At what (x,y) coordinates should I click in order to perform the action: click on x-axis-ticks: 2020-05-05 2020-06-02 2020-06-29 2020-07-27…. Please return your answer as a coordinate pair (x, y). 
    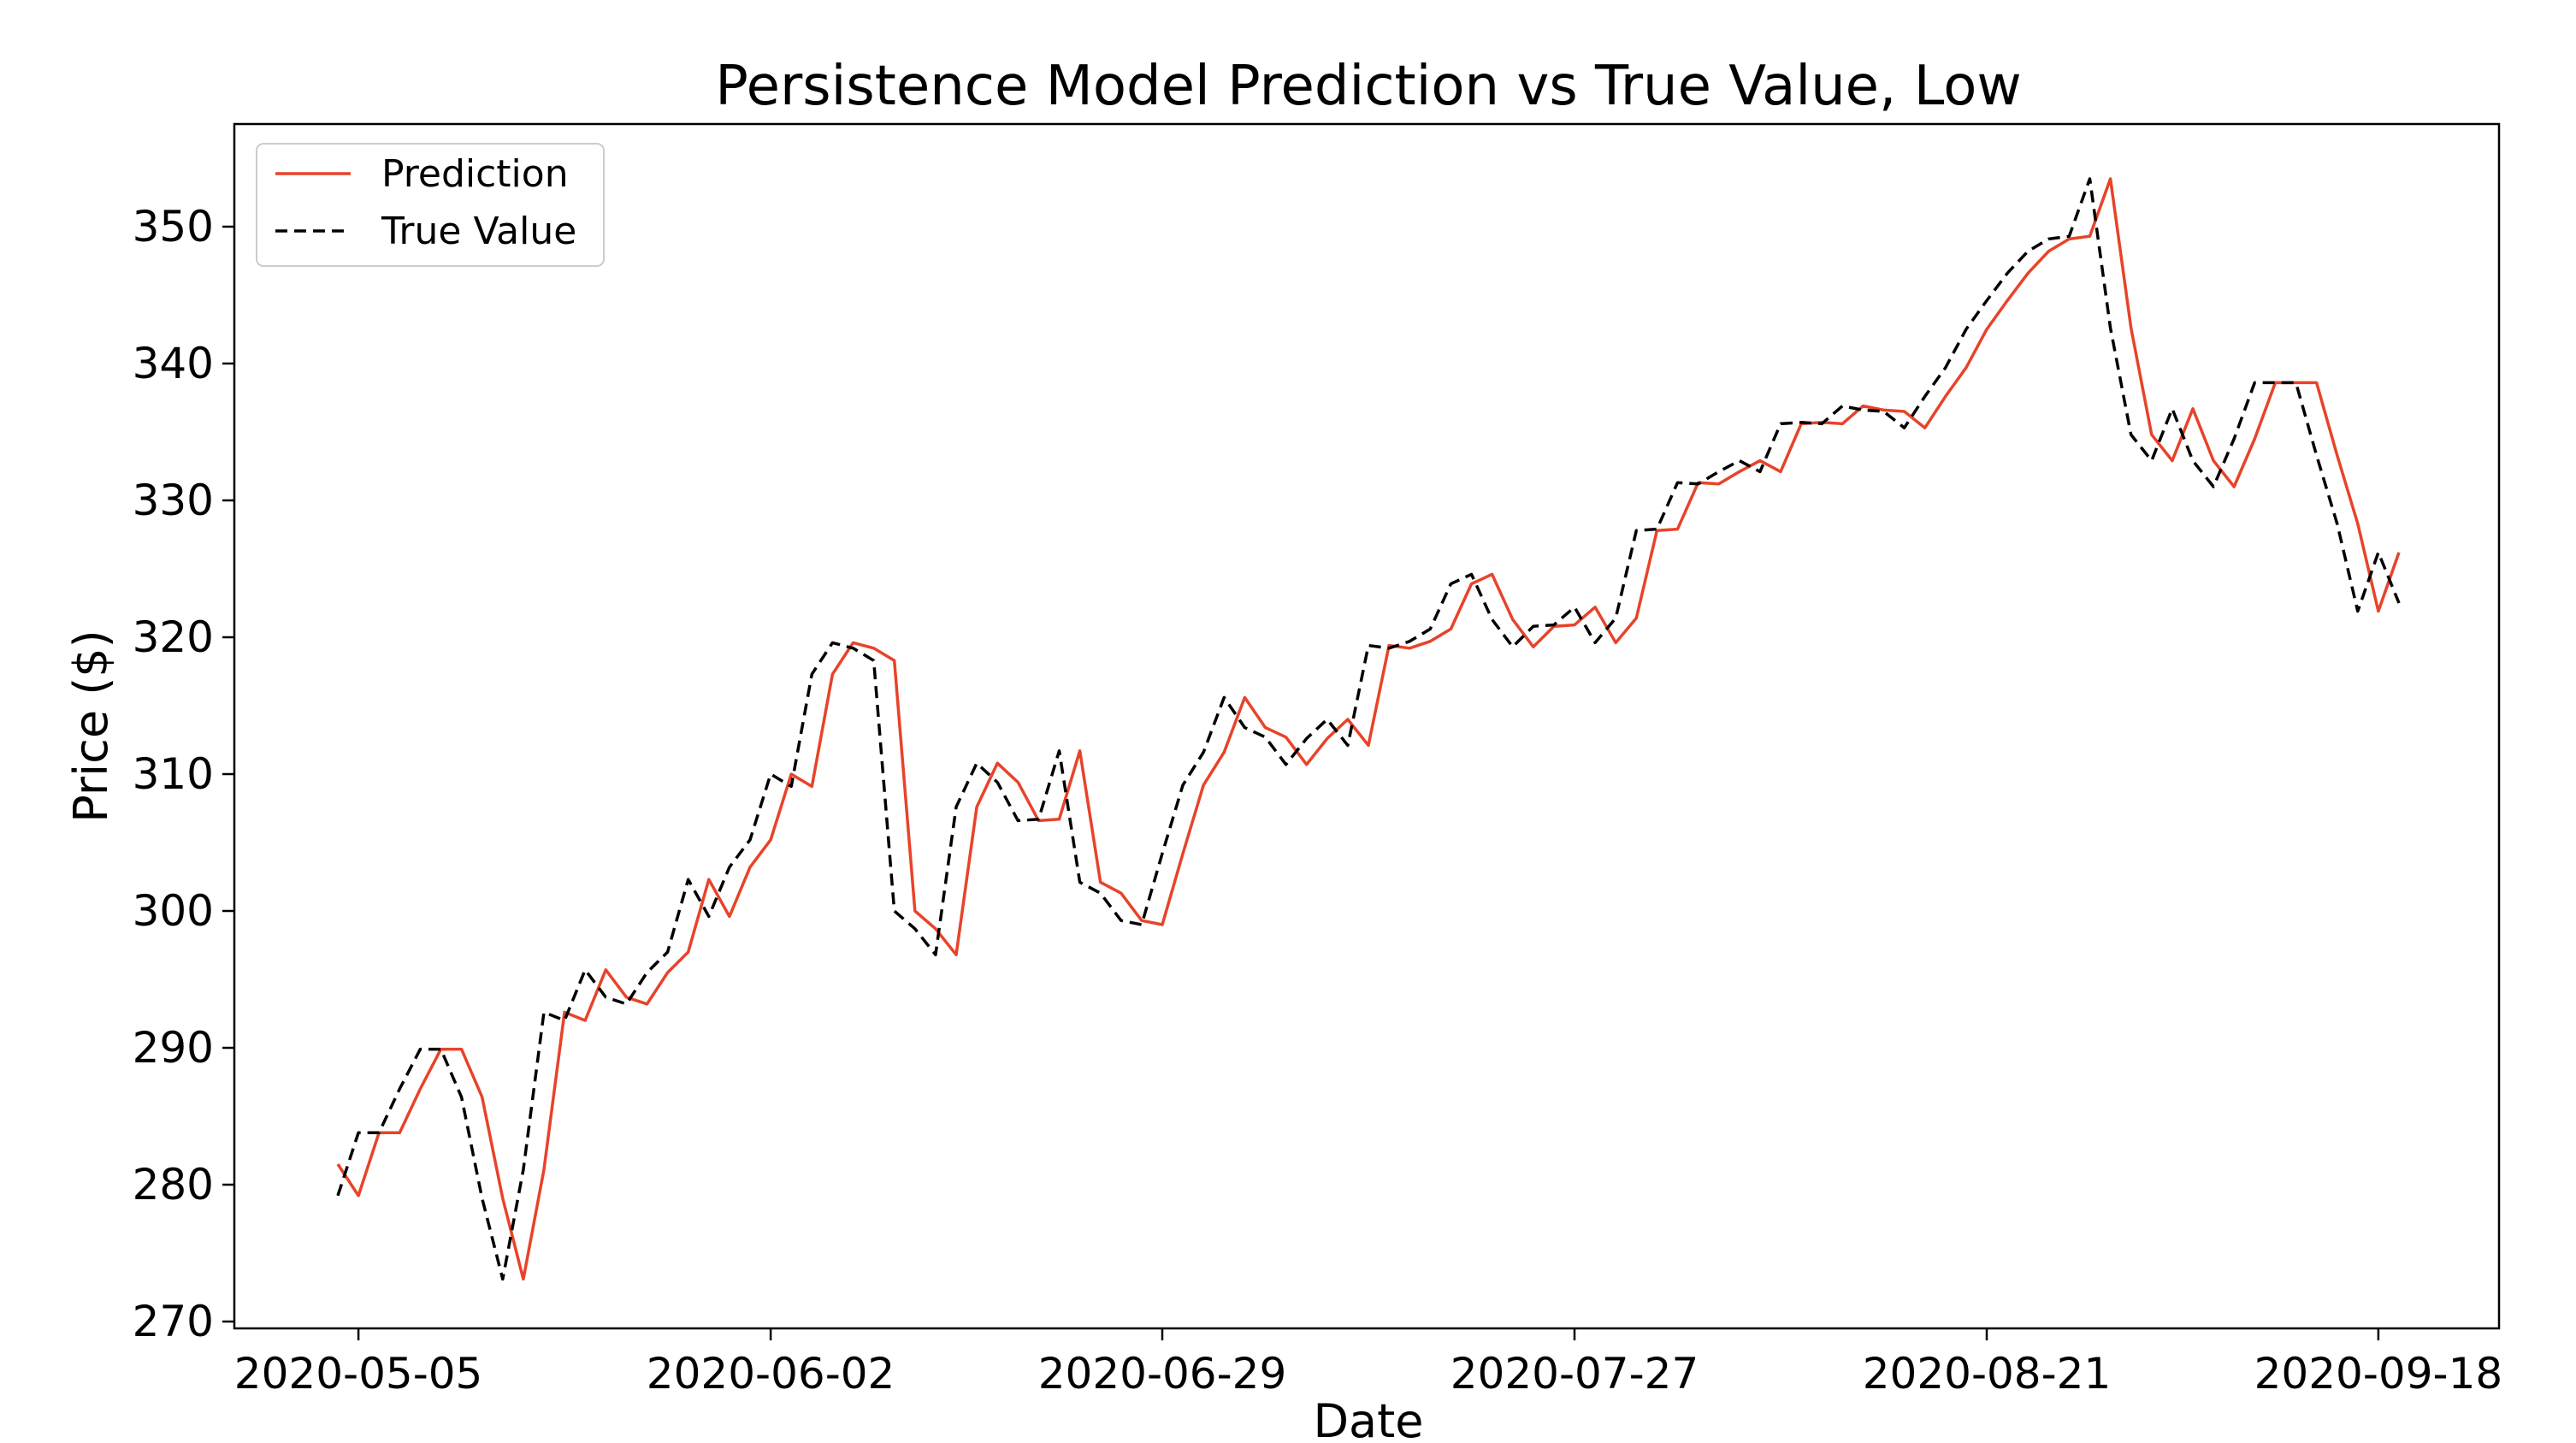
    Looking at the image, I should click on (1368, 1363).